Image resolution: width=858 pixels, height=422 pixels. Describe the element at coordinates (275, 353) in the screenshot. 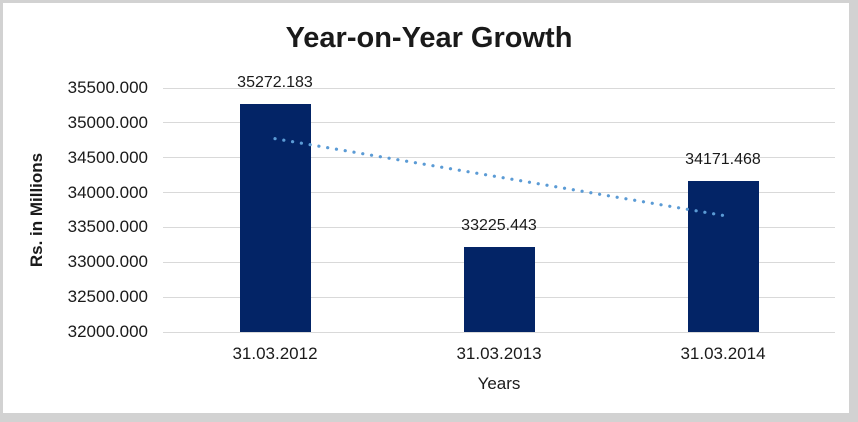

I see `x-category-label: 31.03.2012` at that location.